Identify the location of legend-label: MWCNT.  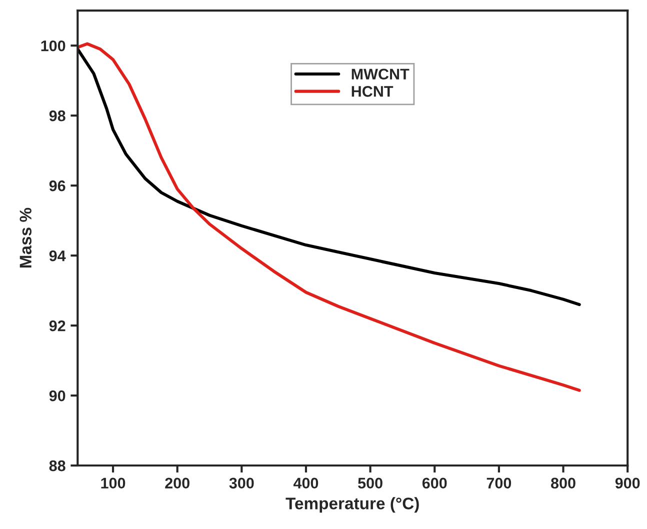
(381, 74).